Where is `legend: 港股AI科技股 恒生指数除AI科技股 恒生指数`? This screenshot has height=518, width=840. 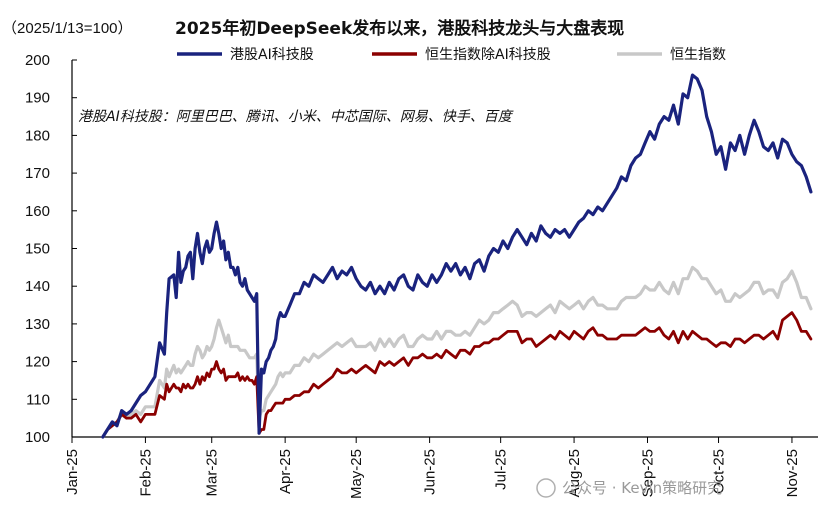 legend: 港股AI科技股 恒生指数除AI科技股 恒生指数 is located at coordinates (451, 55).